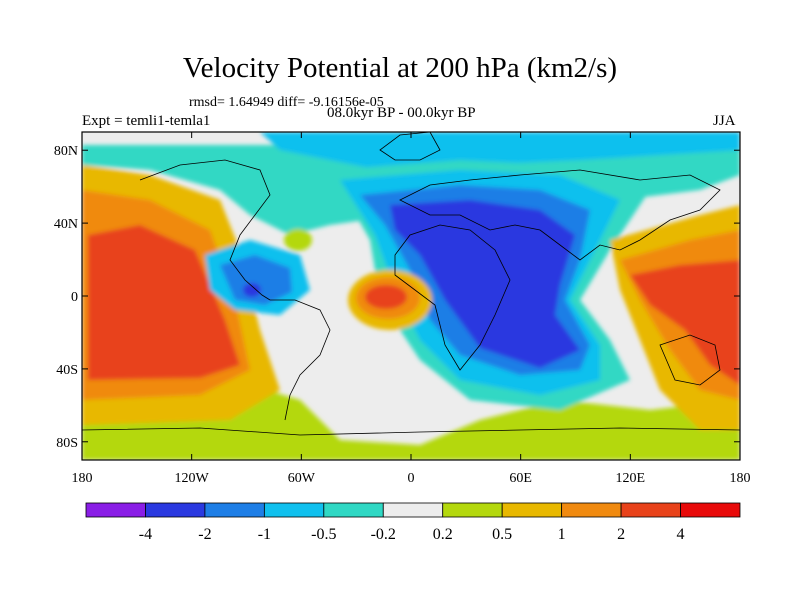  I want to click on contour-band-south, so click(411, 407).